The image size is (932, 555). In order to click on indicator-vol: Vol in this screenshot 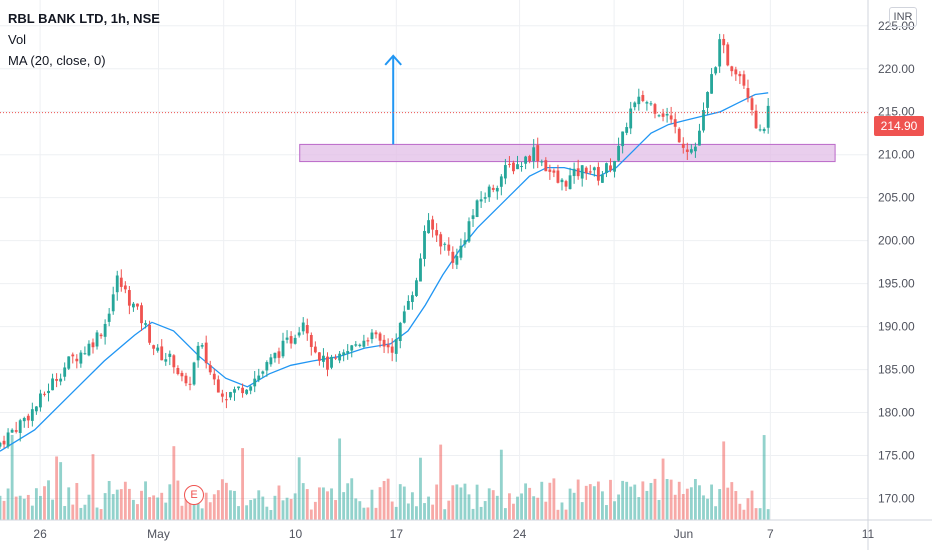, I will do `click(17, 39)`.